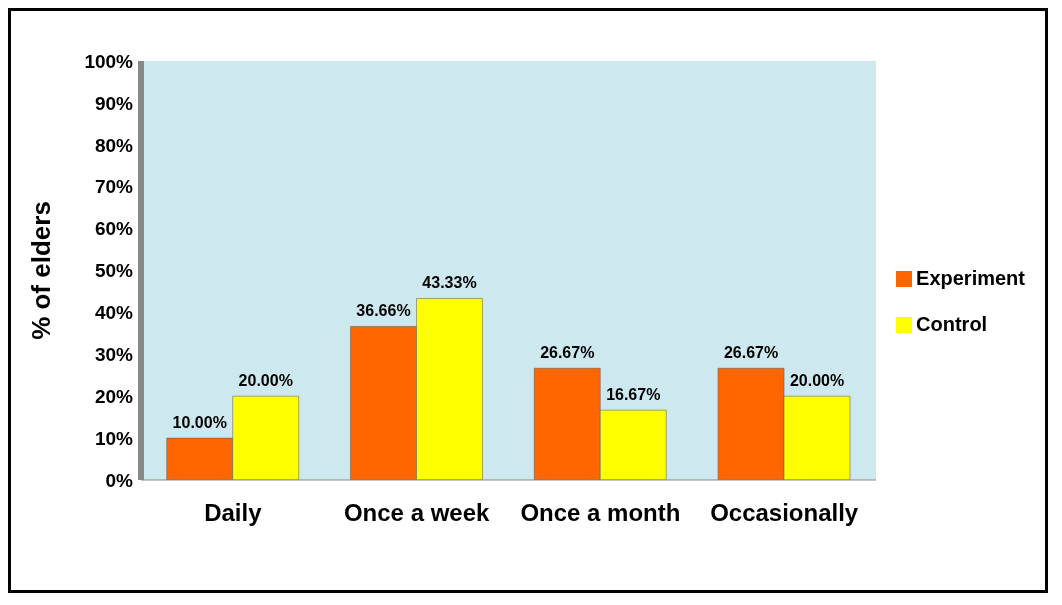 Image resolution: width=1062 pixels, height=605 pixels. What do you see at coordinates (114, 229) in the screenshot?
I see `y-tick-label: 60%` at bounding box center [114, 229].